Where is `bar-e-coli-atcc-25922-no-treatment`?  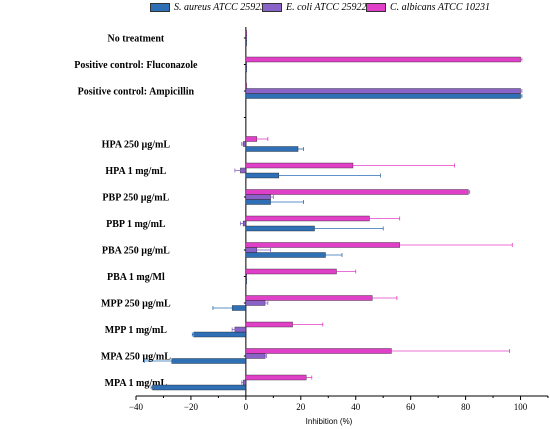 bar-e-coli-atcc-25922-no-treatment is located at coordinates (246, 38).